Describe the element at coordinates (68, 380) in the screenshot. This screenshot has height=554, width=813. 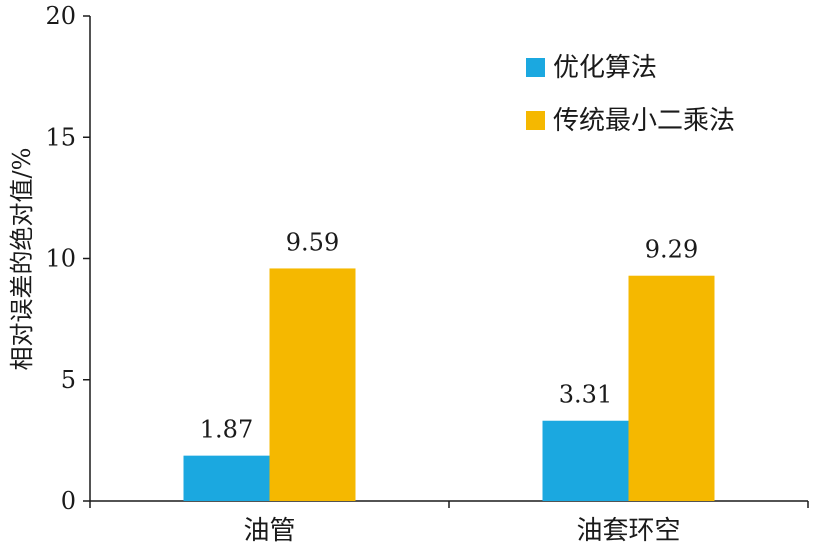
I see `y-tick-label: 5` at that location.